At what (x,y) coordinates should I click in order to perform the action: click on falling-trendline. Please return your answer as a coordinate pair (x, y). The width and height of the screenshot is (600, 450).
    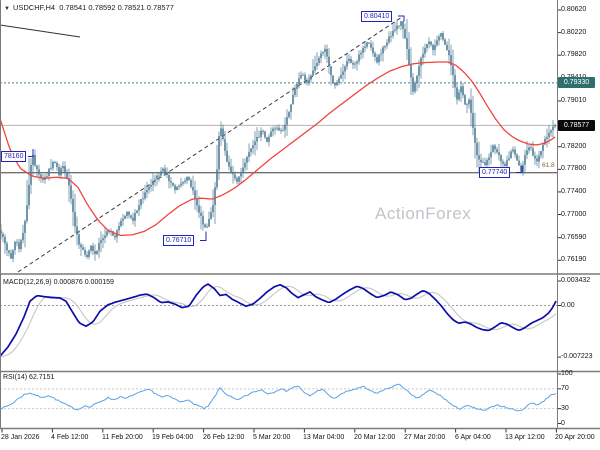
    Looking at the image, I should click on (40, 31).